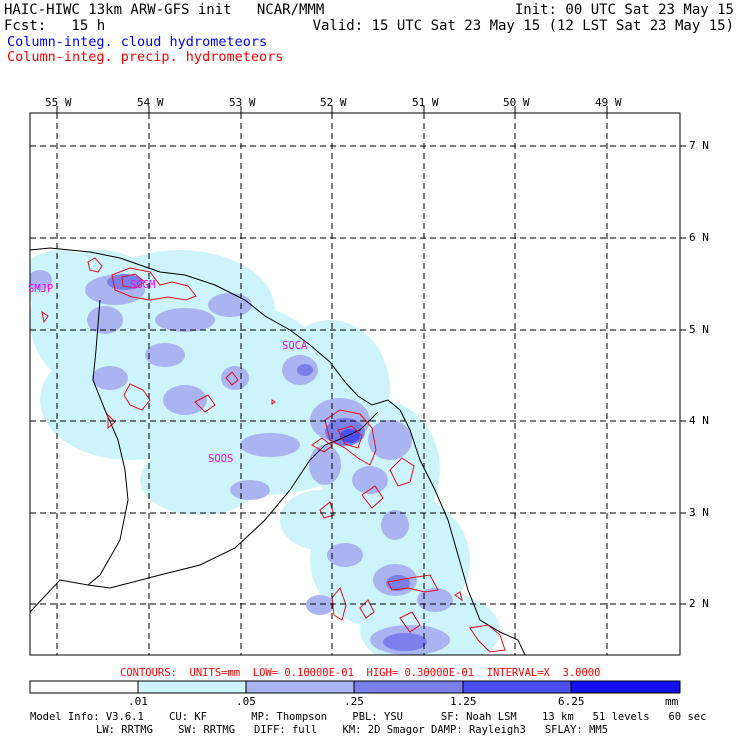 This screenshot has width=740, height=740. Describe the element at coordinates (164, 10) in the screenshot. I see `model-title: HAIC-HIWC 13km ARW-GFS init NCAR/MMM` at that location.